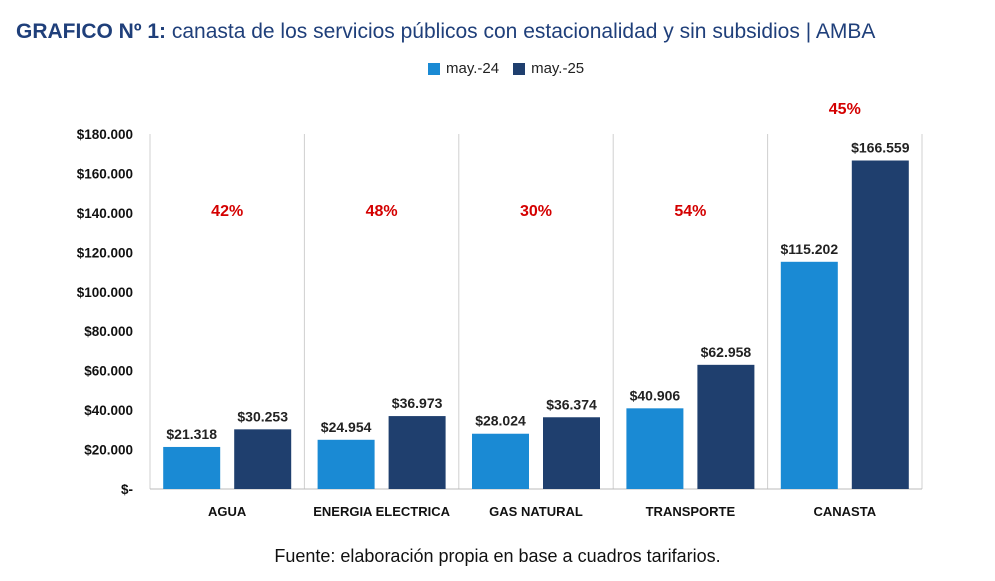 The height and width of the screenshot is (581, 995). I want to click on legend-item-may25: may.-25, so click(548, 68).